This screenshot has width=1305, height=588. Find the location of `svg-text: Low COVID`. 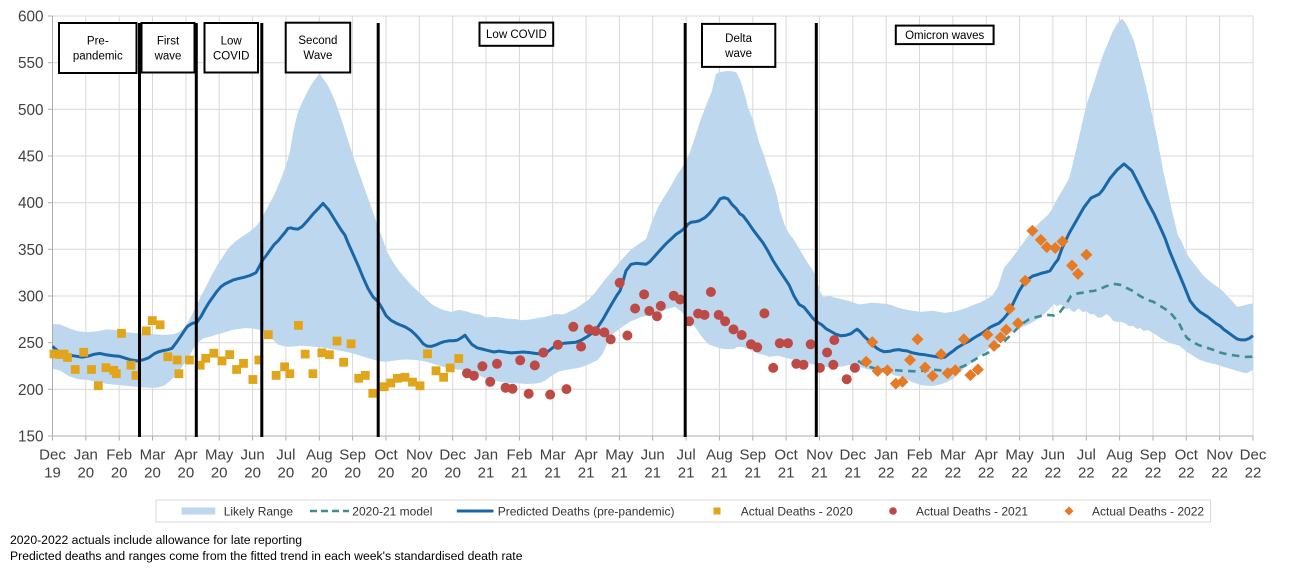

svg-text: Low COVID is located at coordinates (516, 35).